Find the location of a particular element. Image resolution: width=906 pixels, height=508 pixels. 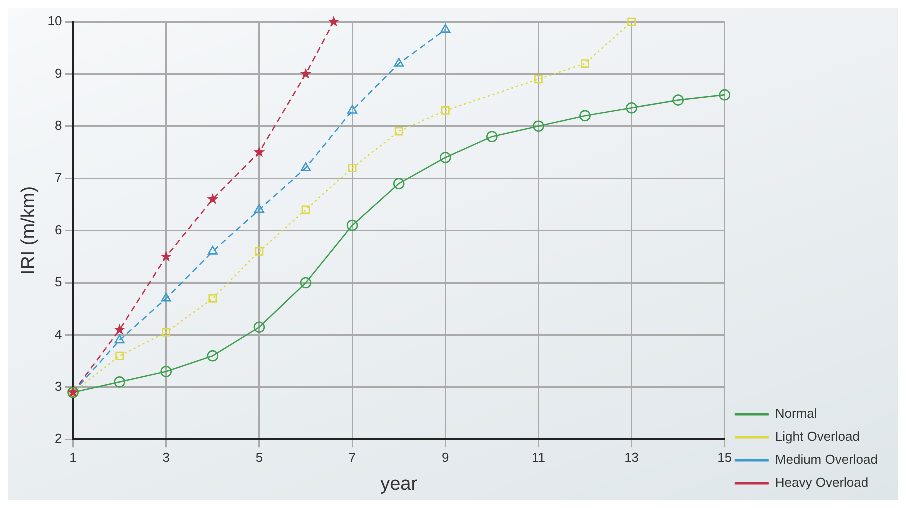

y-tick-label: 5 is located at coordinates (58, 282).